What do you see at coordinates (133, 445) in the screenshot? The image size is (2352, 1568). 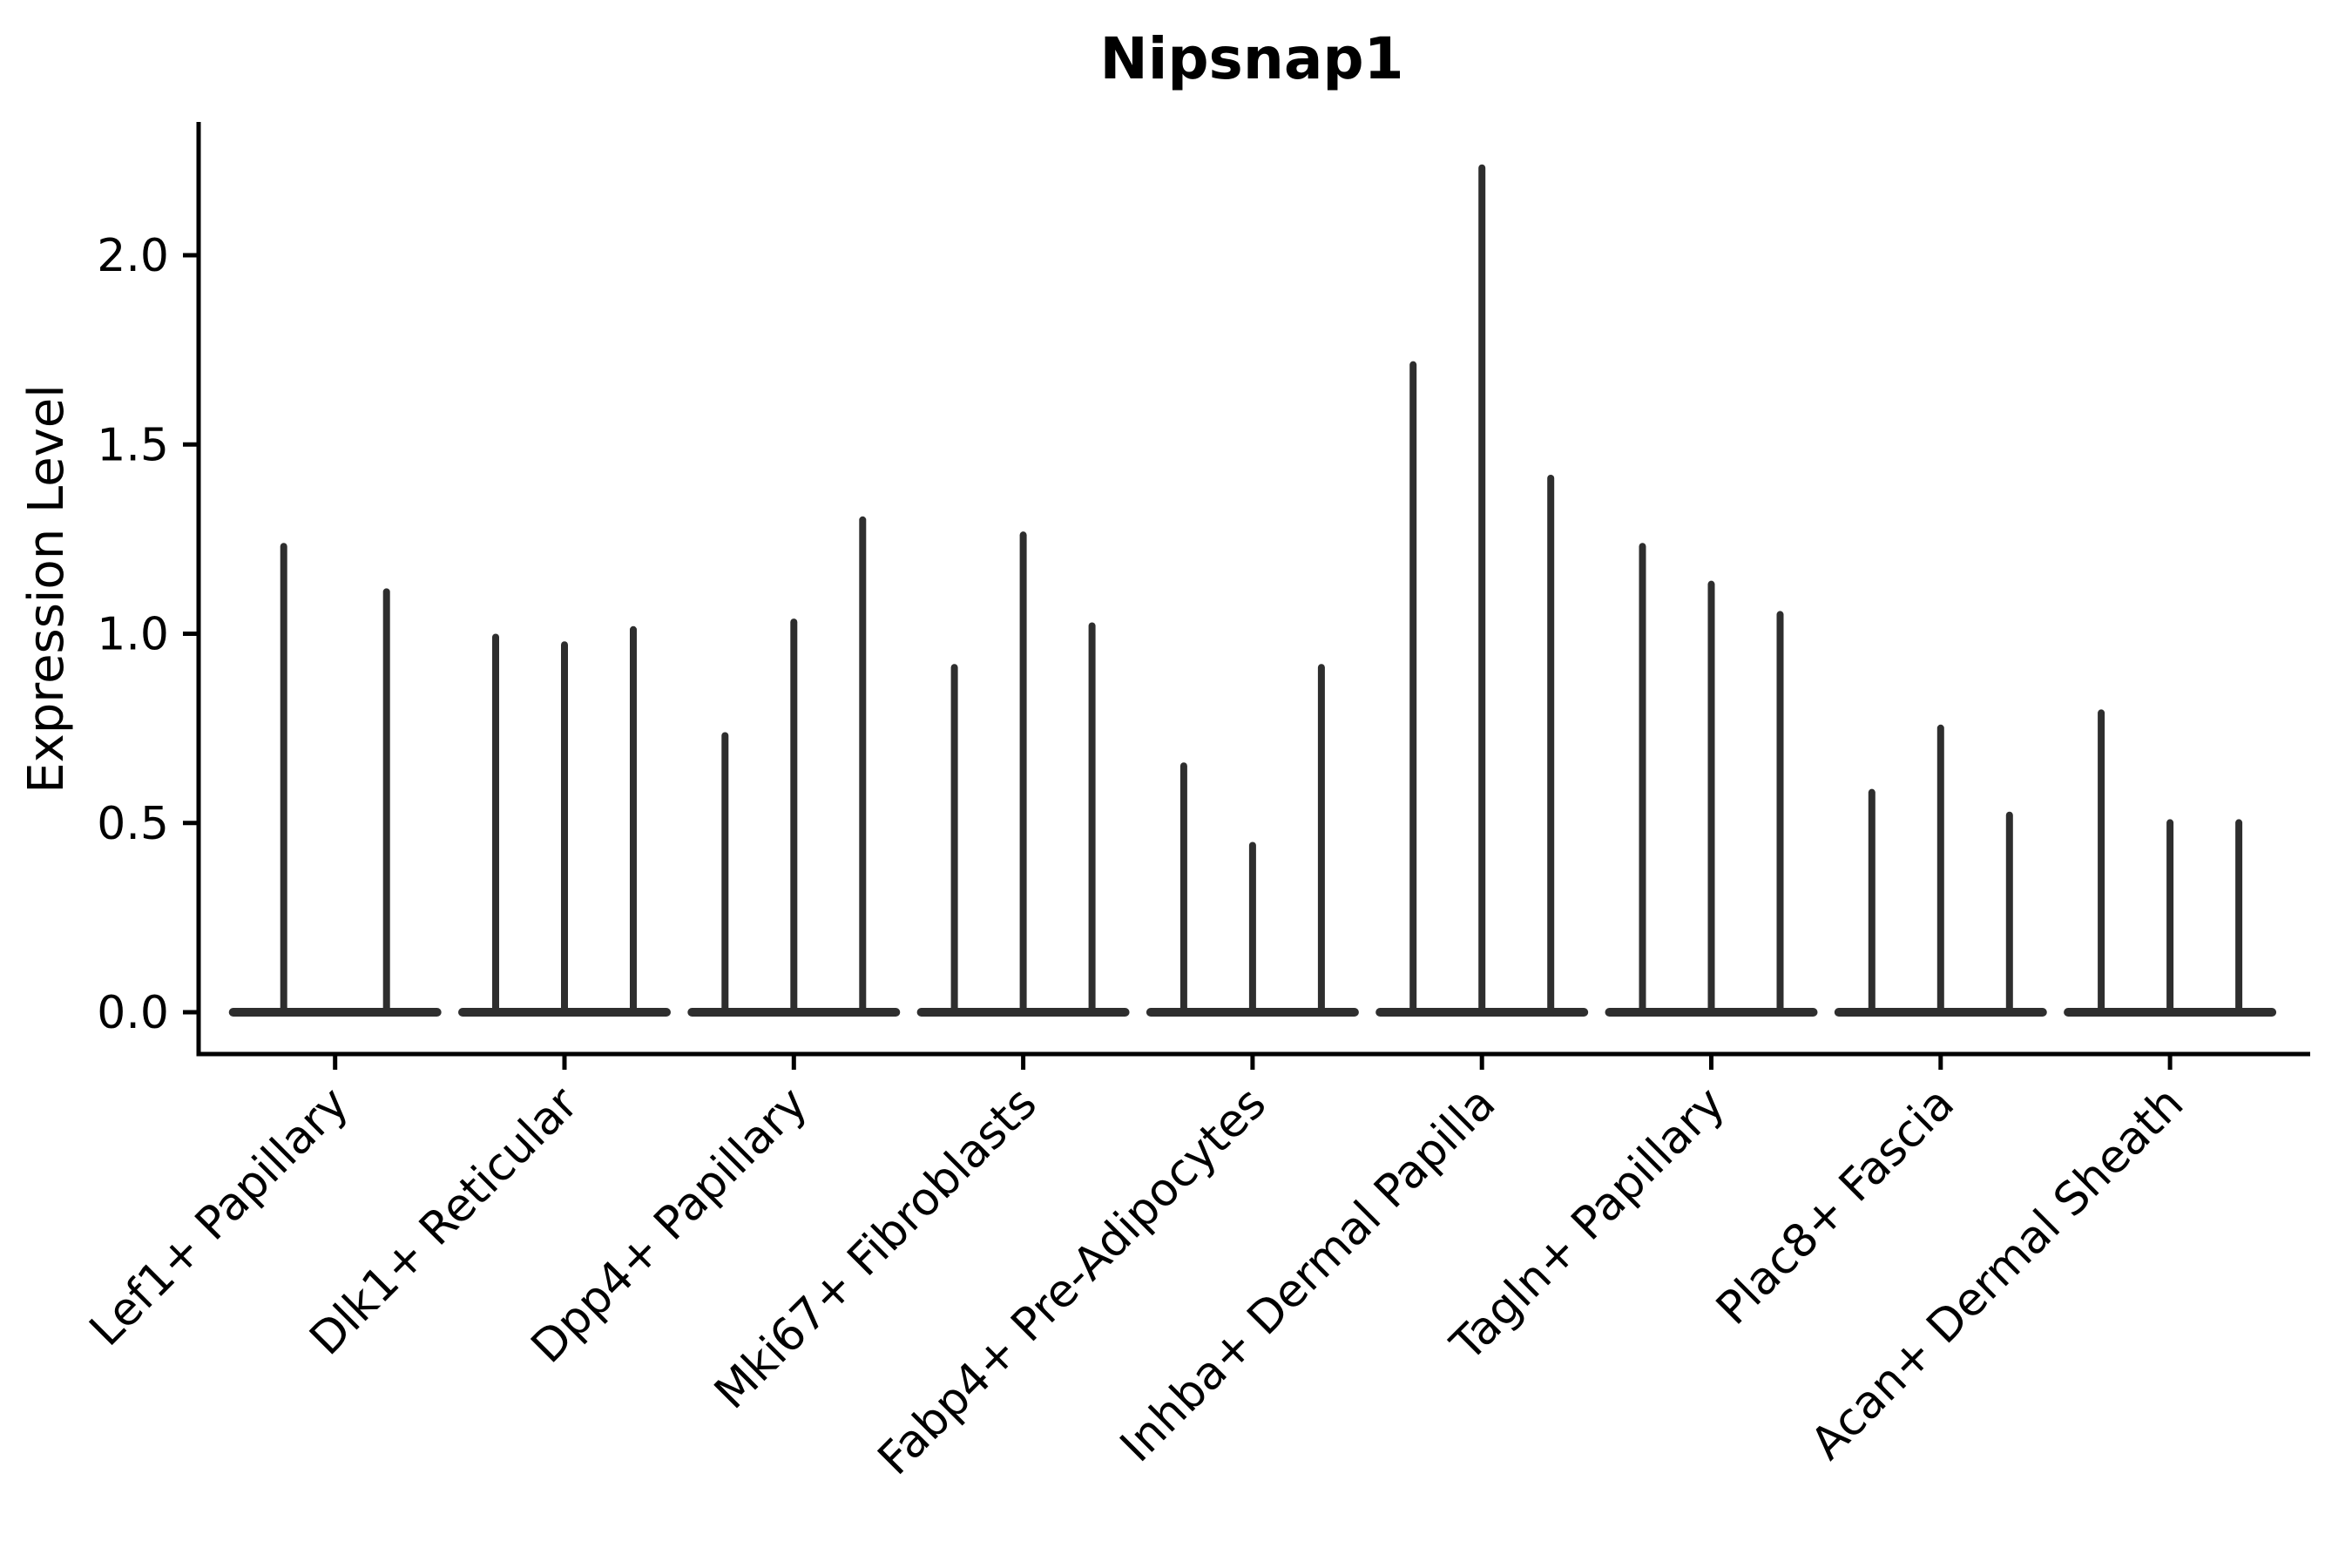 I see `y-tick-label: 1.5` at bounding box center [133, 445].